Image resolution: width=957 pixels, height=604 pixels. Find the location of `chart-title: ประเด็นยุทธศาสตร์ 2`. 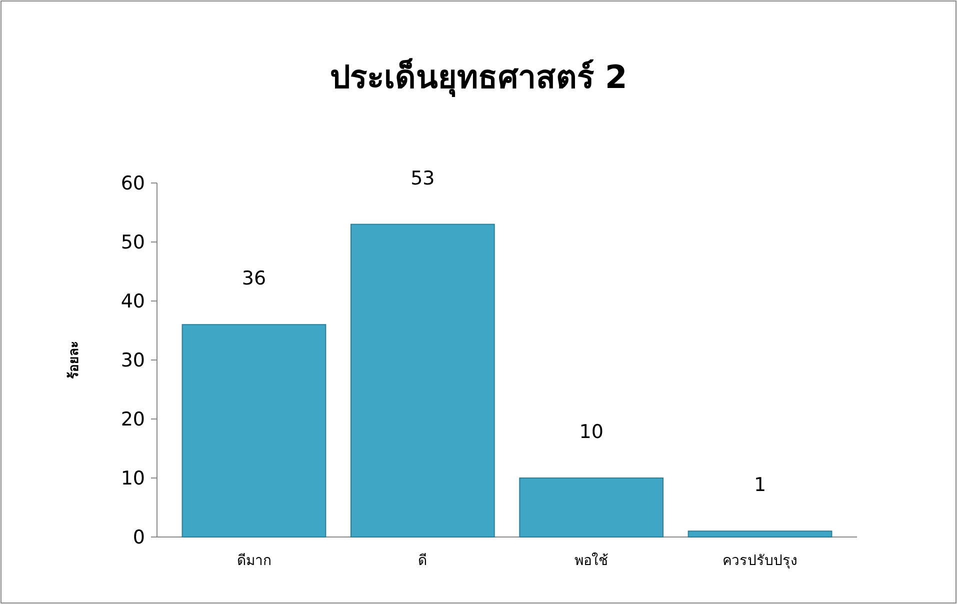

chart-title: ประเด็นยุทธศาสตร์ 2 is located at coordinates (479, 77).